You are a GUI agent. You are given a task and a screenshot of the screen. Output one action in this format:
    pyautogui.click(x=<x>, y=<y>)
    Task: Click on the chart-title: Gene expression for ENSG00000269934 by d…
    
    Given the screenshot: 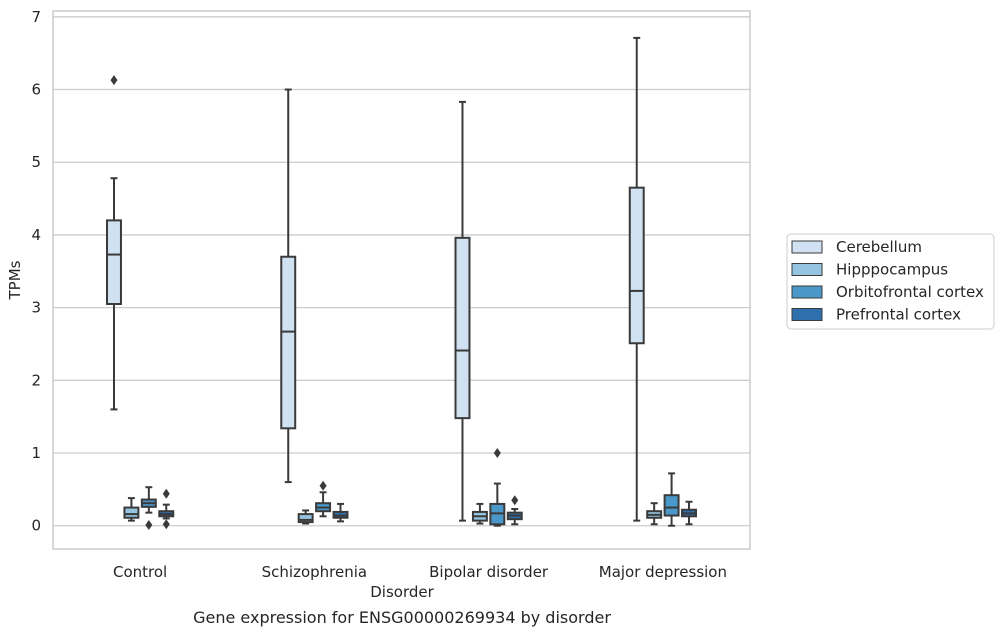 What is the action you would take?
    pyautogui.click(x=402, y=617)
    